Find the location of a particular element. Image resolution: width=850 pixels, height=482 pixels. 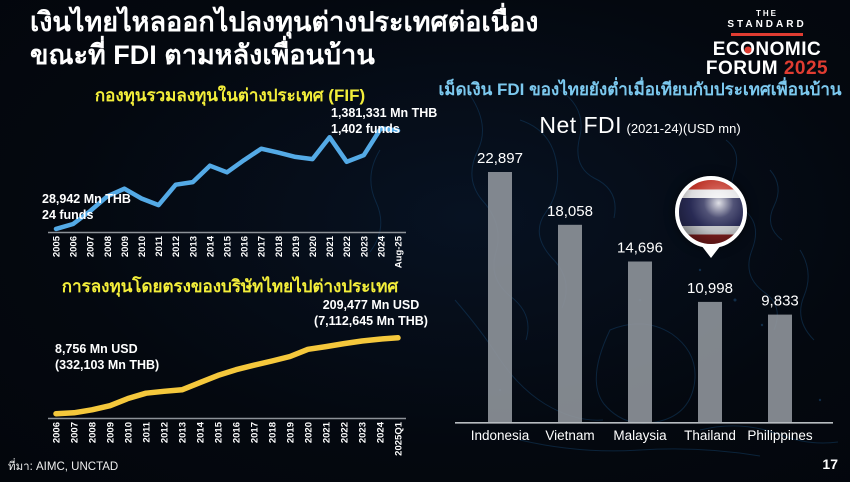

outward-di-tick-label: 2006 is located at coordinates (57, 432).